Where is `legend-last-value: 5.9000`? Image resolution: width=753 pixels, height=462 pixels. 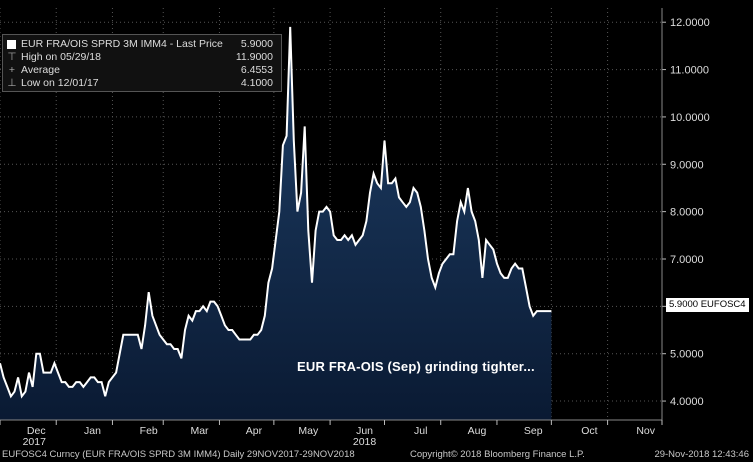
legend-last-value: 5.9000 is located at coordinates (256, 44).